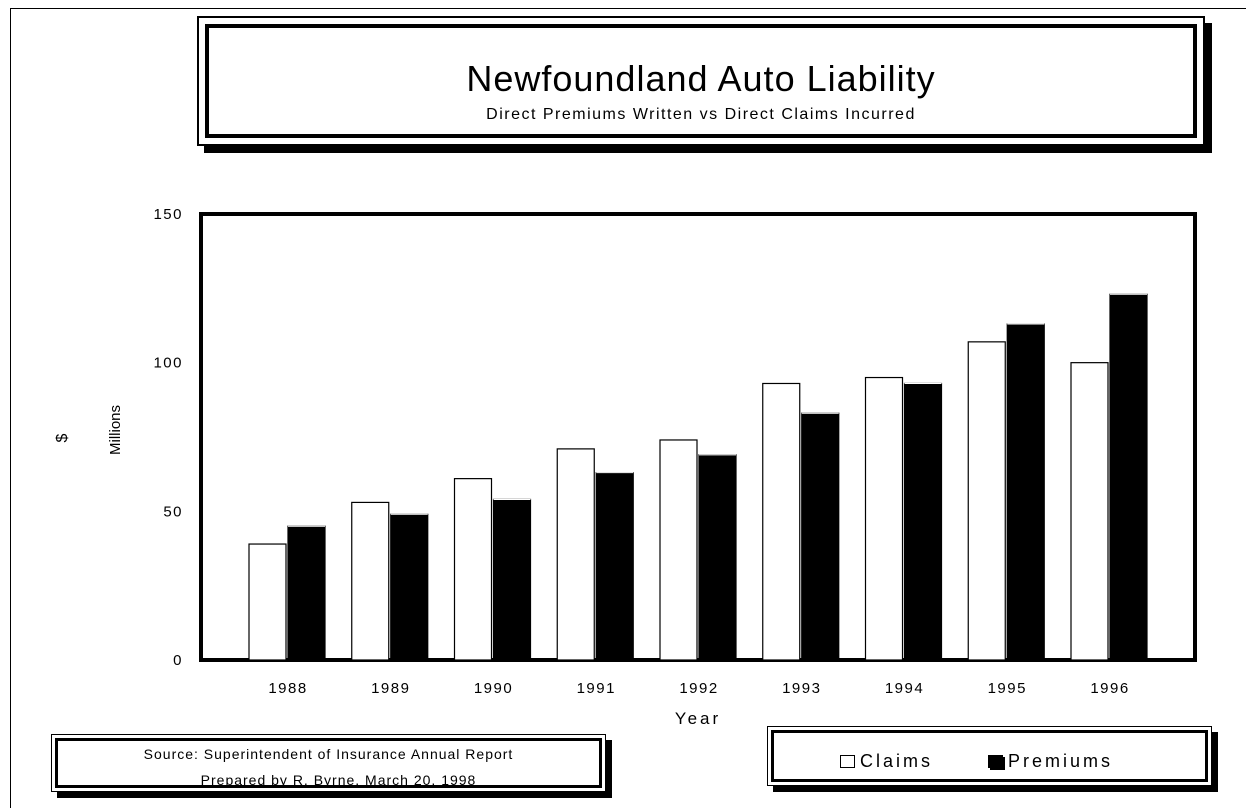 The height and width of the screenshot is (810, 1248). What do you see at coordinates (1061, 761) in the screenshot?
I see `legend-label-premiums: Premiums` at bounding box center [1061, 761].